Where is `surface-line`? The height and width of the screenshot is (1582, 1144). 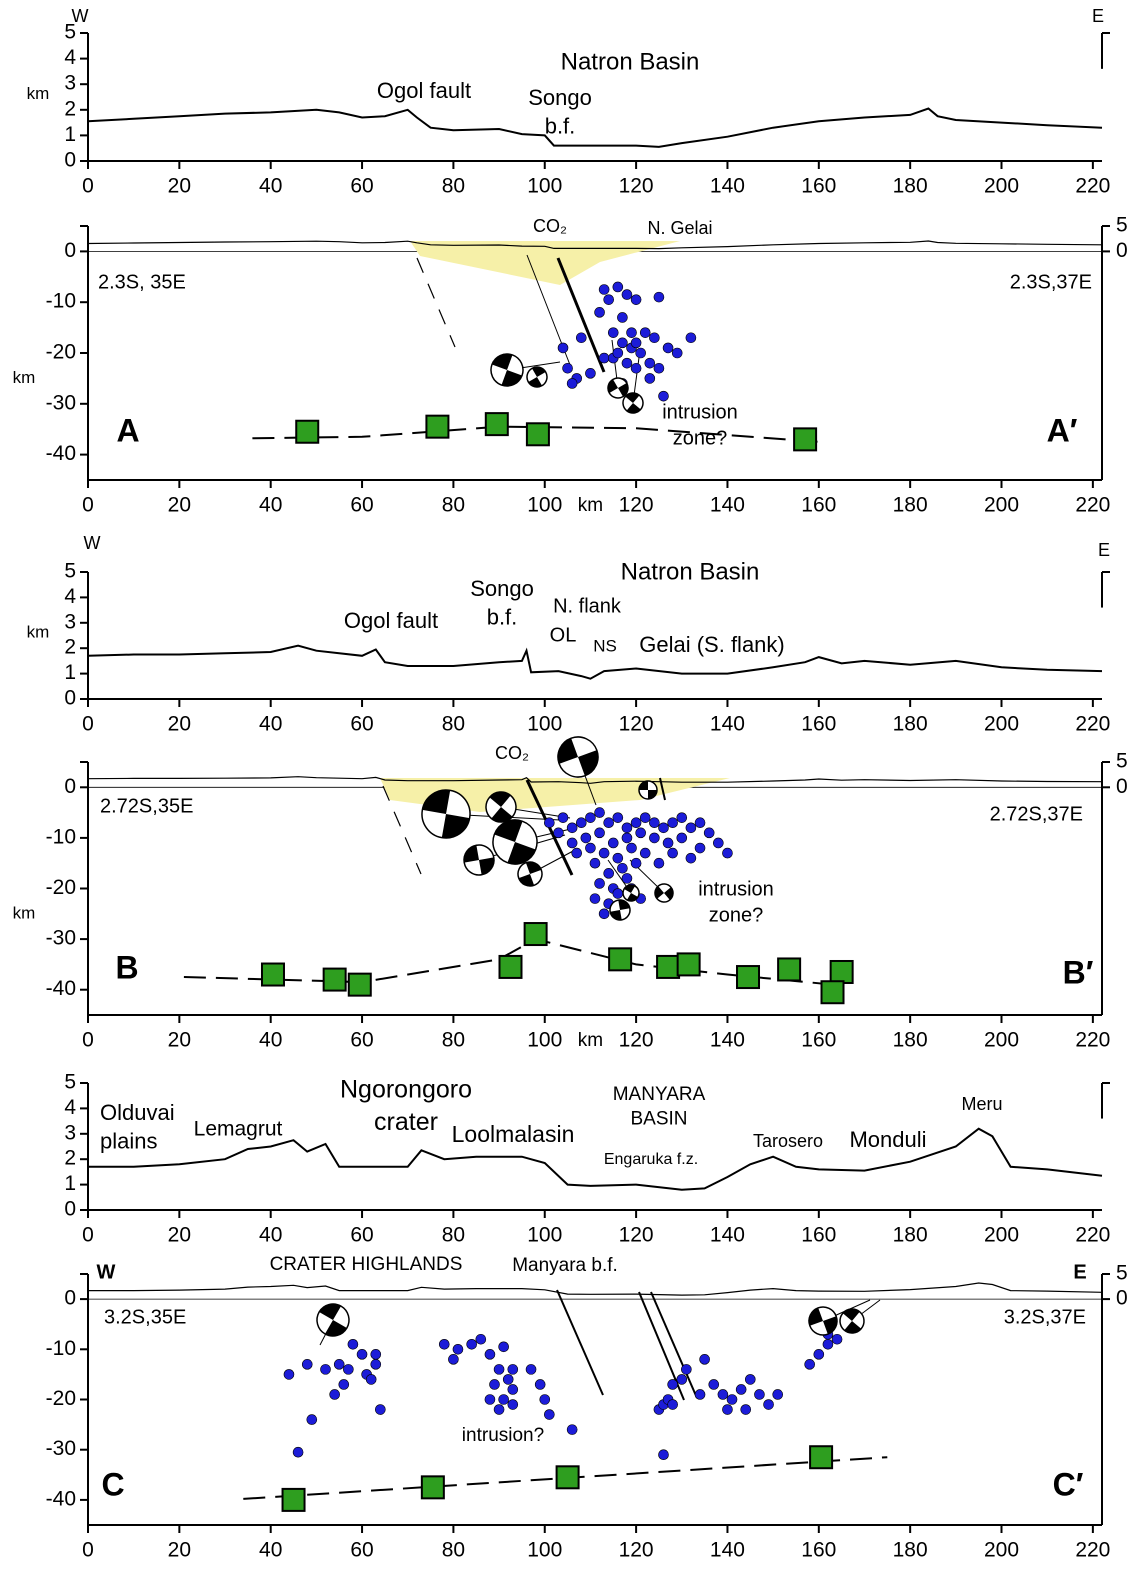 surface-line is located at coordinates (595, 245).